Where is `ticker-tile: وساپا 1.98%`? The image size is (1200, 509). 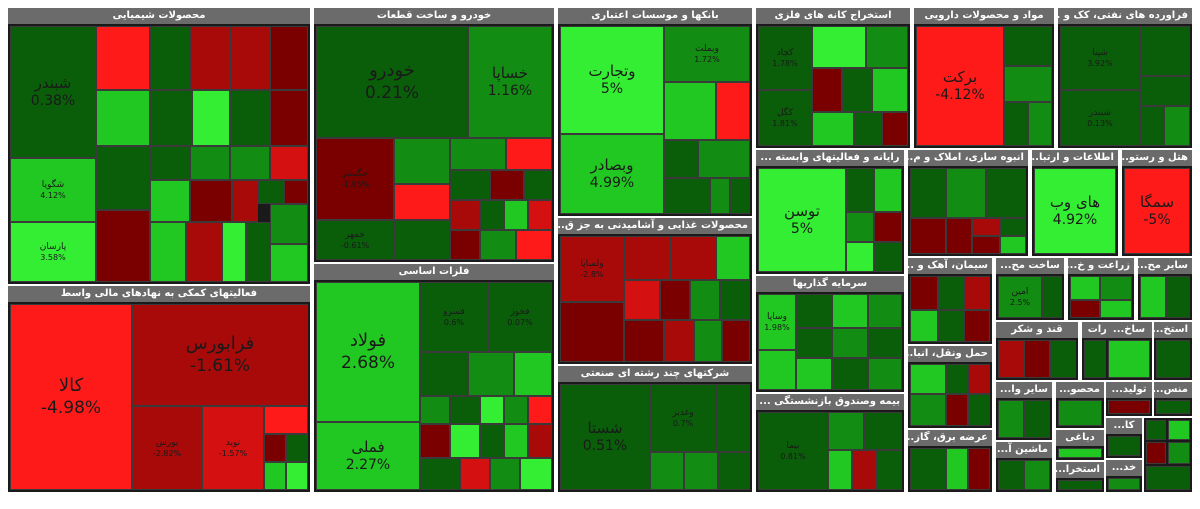 ticker-tile: وساپا 1.98% is located at coordinates (777, 322).